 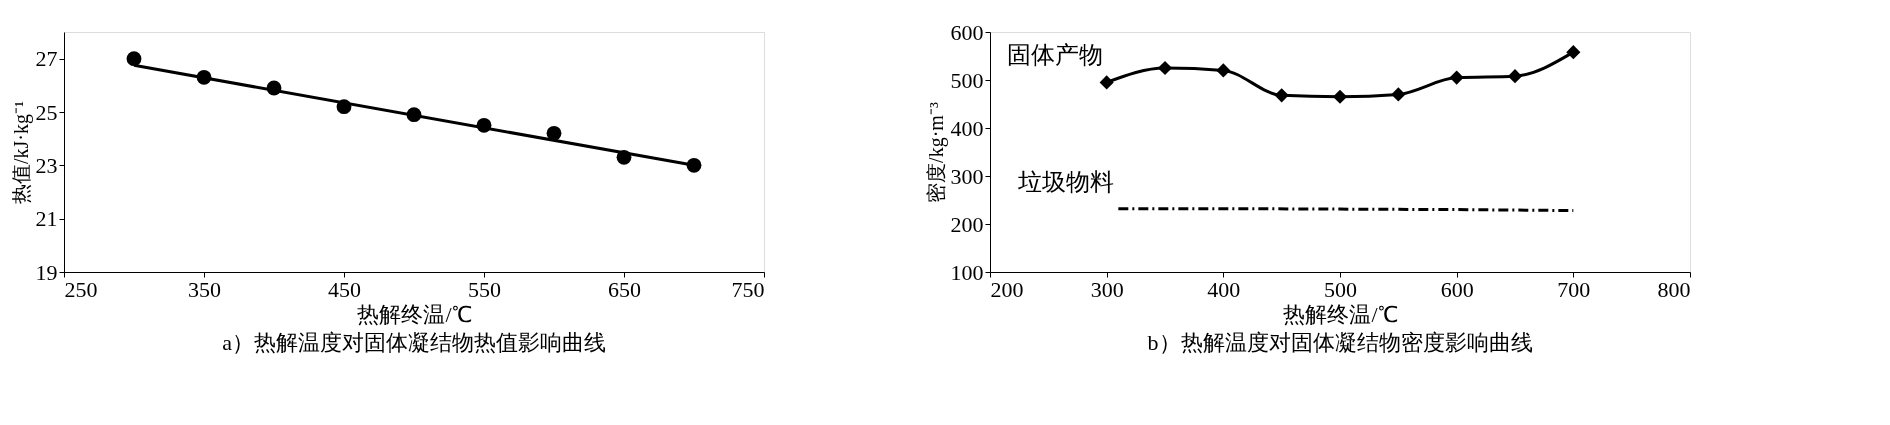 I want to click on y-tick-label: 500, so click(x=967, y=80).